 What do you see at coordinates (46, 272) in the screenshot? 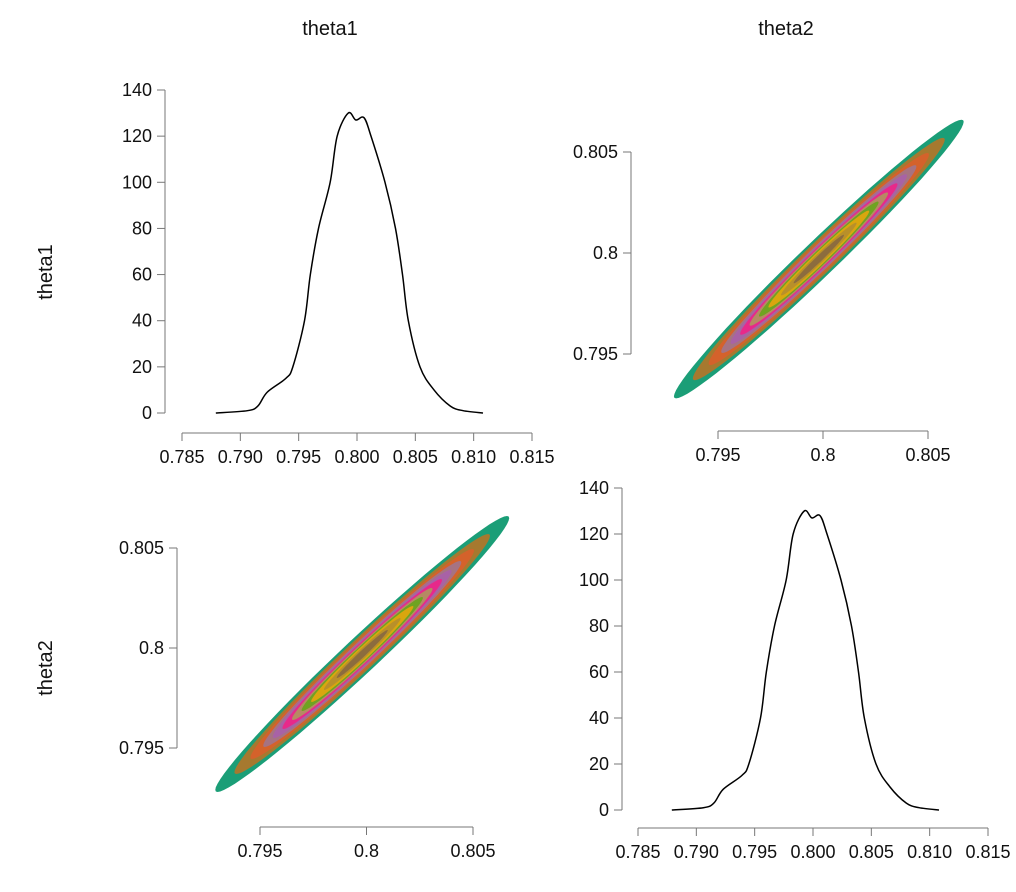
I see `row-title-theta1: theta1` at bounding box center [46, 272].